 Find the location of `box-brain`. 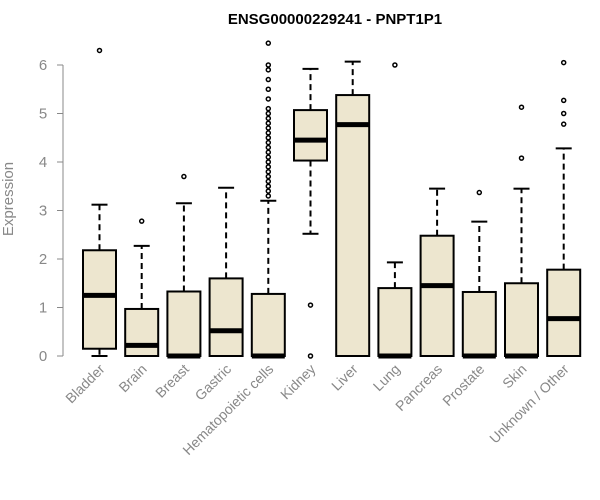

box-brain is located at coordinates (142, 287).